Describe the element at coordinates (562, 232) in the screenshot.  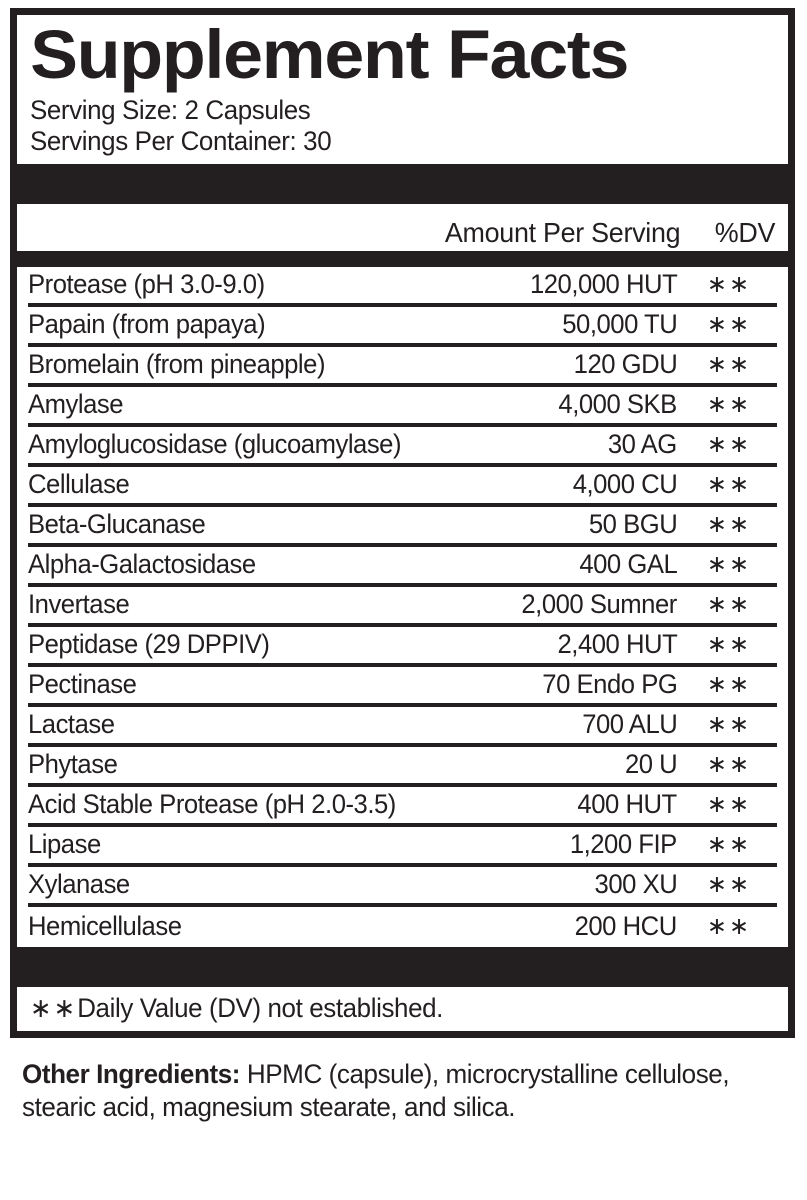
I see `amount-per-serving-header: Amount Per Serving` at that location.